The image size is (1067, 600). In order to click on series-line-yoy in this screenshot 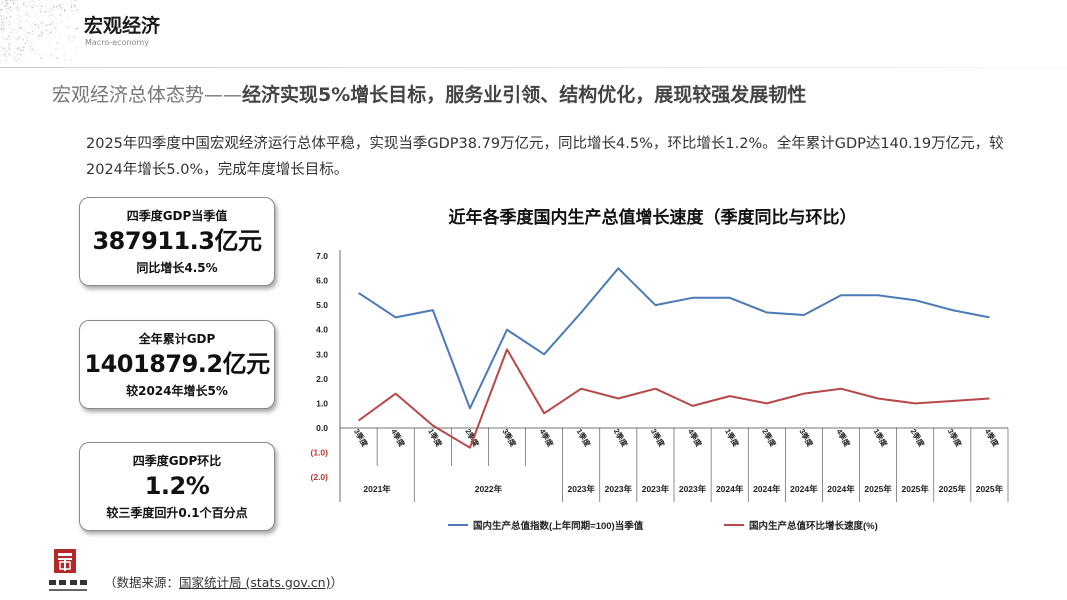, I will do `click(674, 338)`.